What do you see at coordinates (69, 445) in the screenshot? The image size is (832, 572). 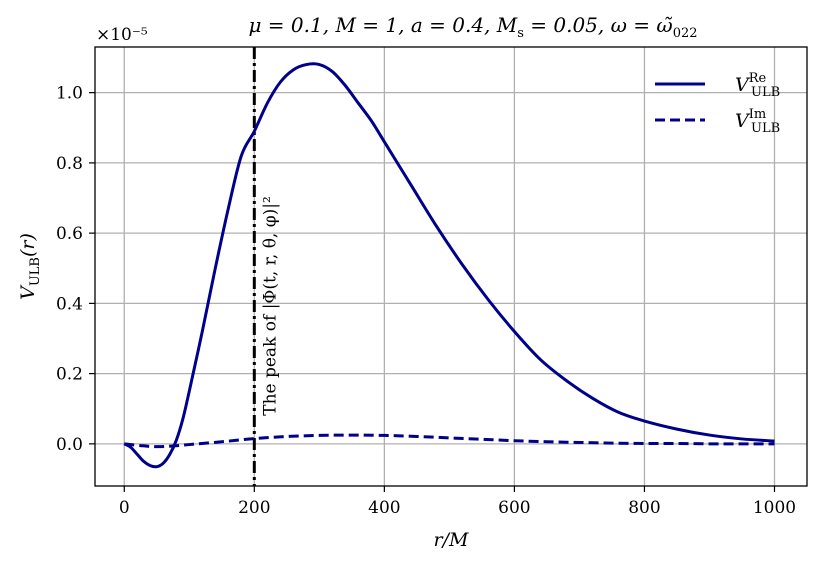 I see `y-tick-label: 0.0` at bounding box center [69, 445].